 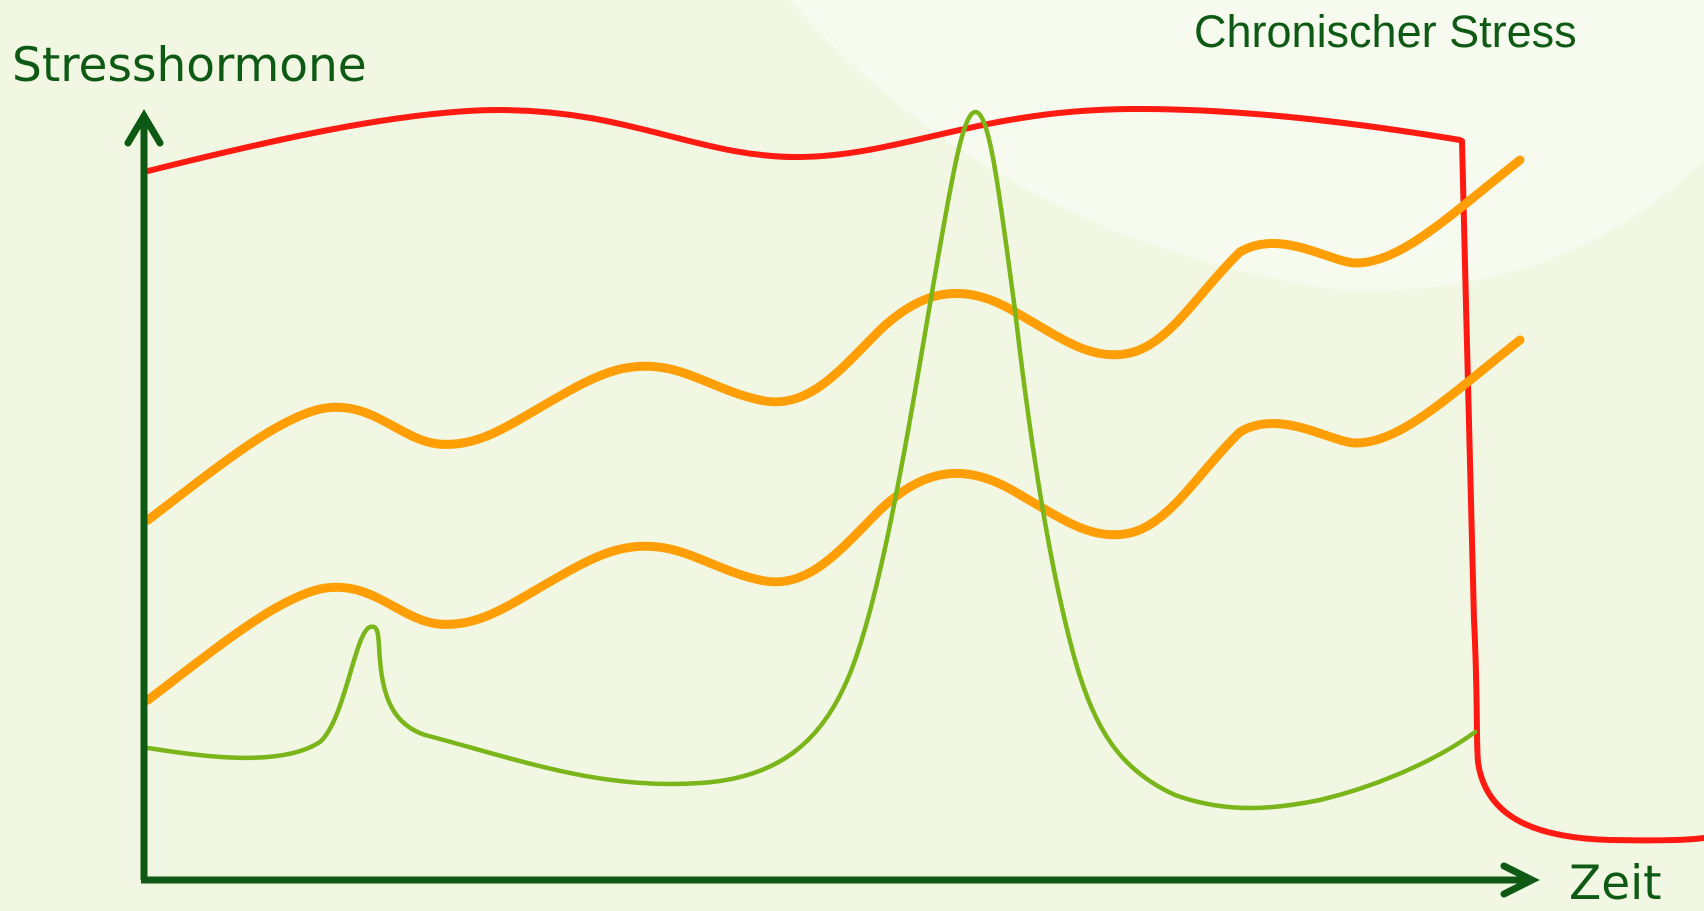 What do you see at coordinates (1385, 31) in the screenshot?
I see `diagram-title: Chronischer Stress` at bounding box center [1385, 31].